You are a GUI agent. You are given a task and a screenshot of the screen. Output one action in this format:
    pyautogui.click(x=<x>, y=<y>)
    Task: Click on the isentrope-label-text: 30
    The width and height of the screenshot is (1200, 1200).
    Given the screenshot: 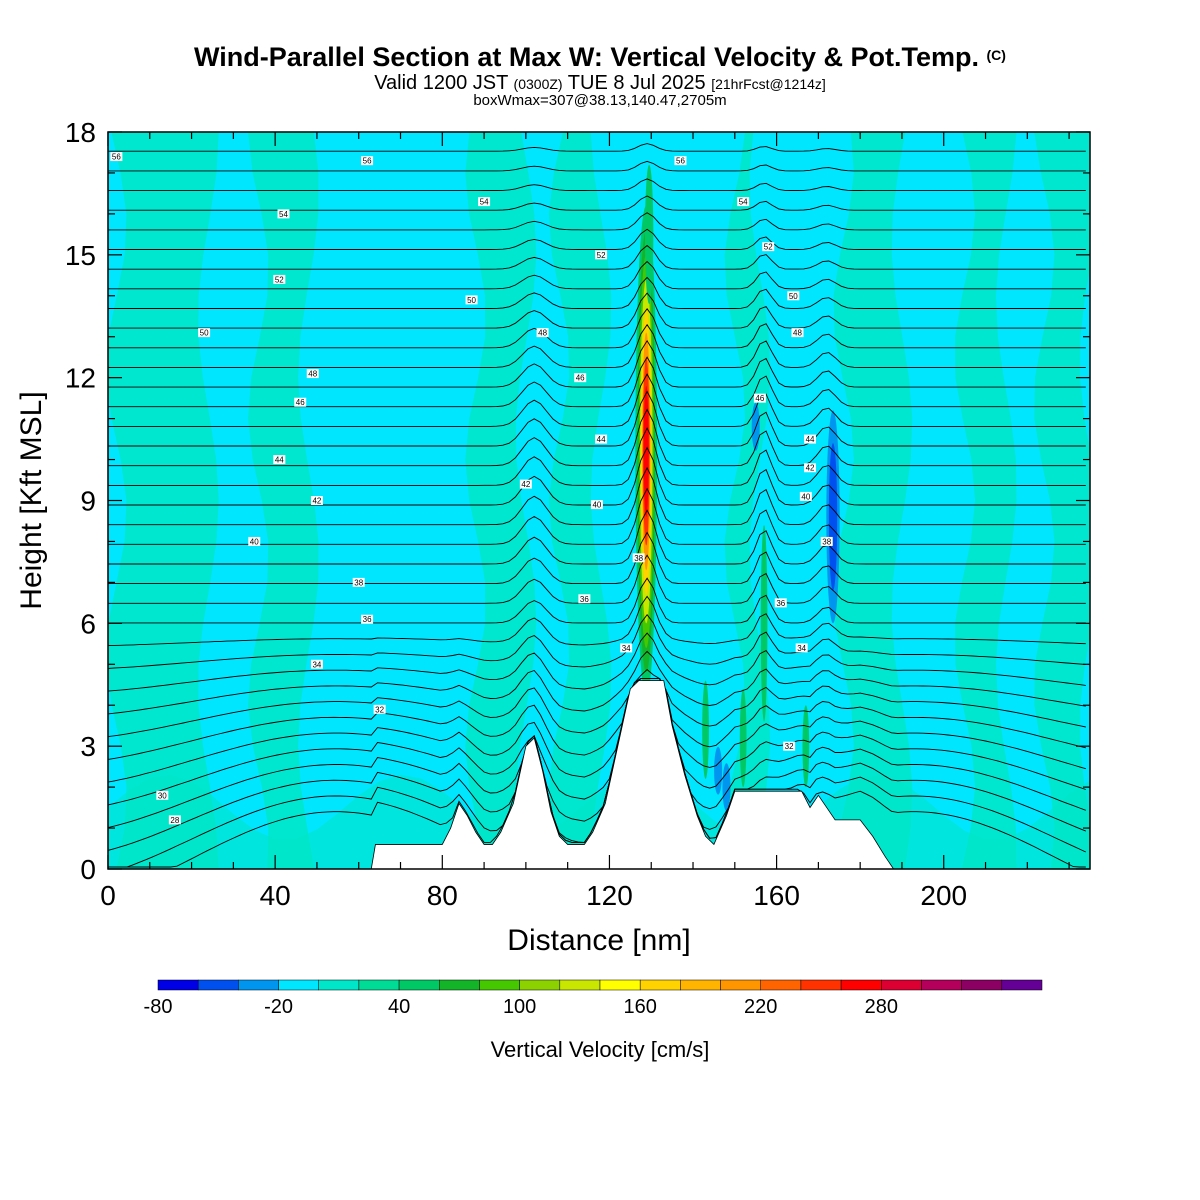 What is the action you would take?
    pyautogui.click(x=162, y=795)
    